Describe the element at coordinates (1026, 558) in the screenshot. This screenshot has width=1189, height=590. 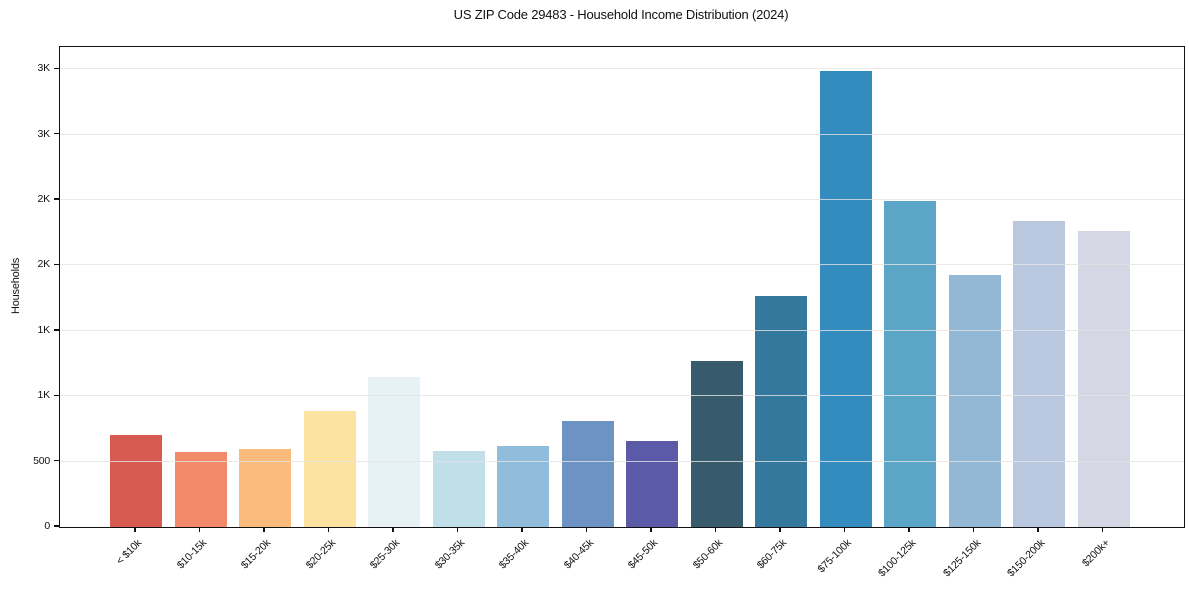
I see `x-tick-label: $150-200k` at that location.